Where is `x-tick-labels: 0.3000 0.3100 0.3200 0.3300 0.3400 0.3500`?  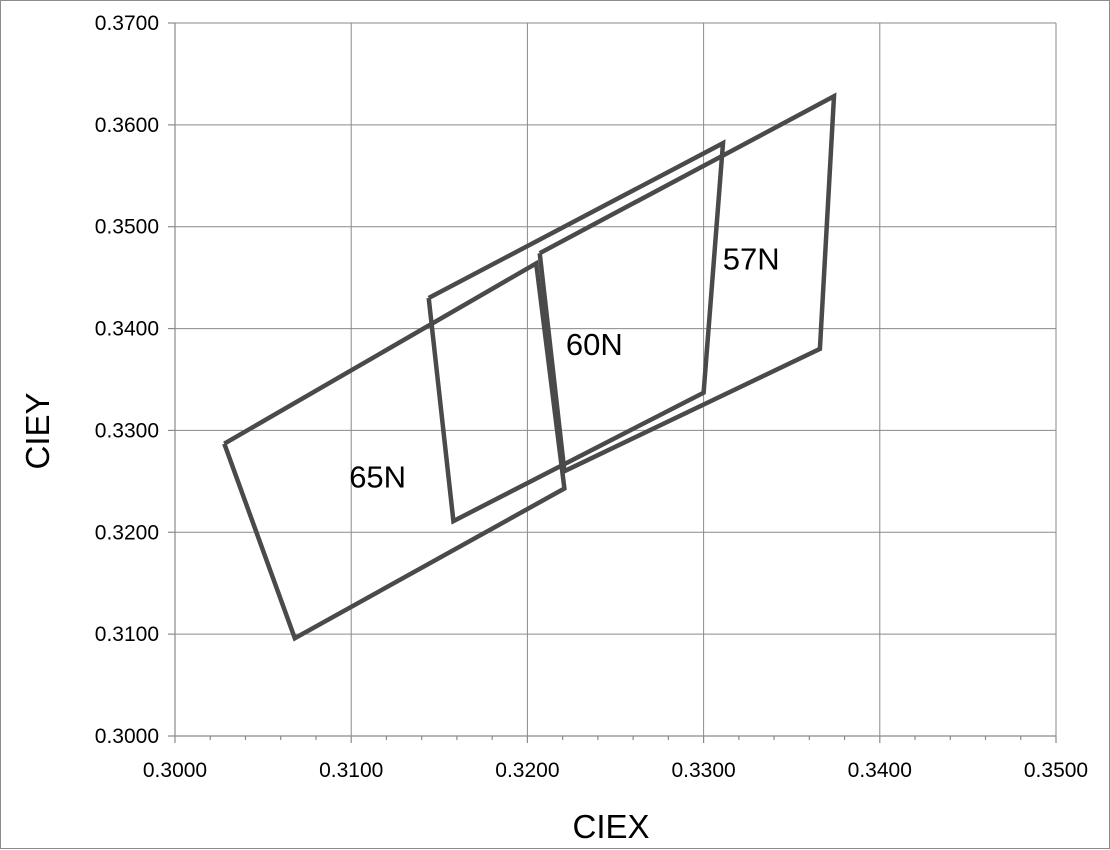 x-tick-labels: 0.3000 0.3100 0.3200 0.3300 0.3400 0.3500 is located at coordinates (615, 770).